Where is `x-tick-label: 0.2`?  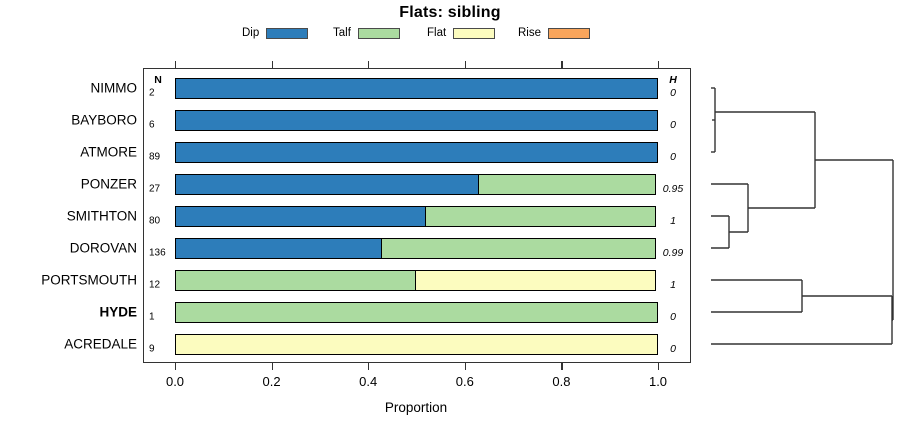
x-tick-label: 0.2 is located at coordinates (271, 381).